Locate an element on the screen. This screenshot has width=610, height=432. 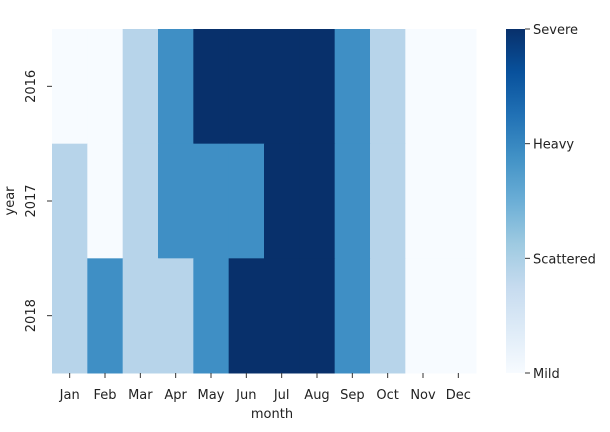
heatmap-cell-2018-may is located at coordinates (211, 315).